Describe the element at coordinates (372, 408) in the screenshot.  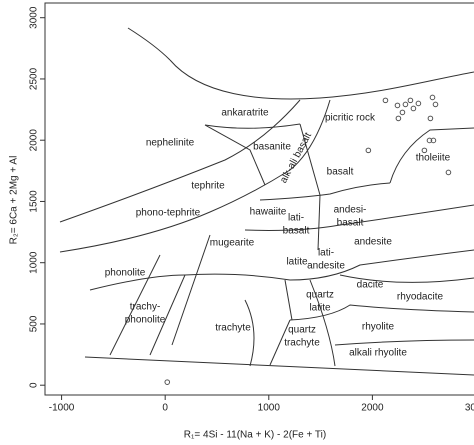
I see `x-tick-label: 2000` at that location.